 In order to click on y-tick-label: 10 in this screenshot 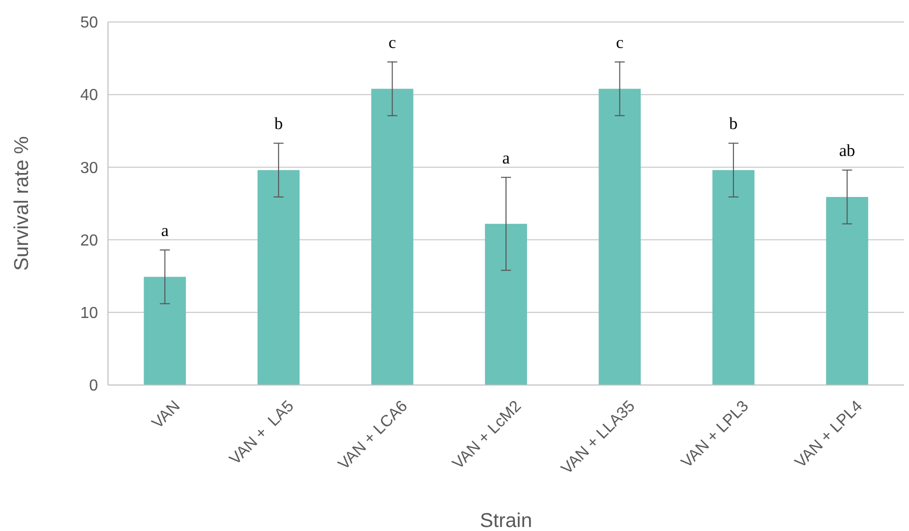, I will do `click(89, 313)`.